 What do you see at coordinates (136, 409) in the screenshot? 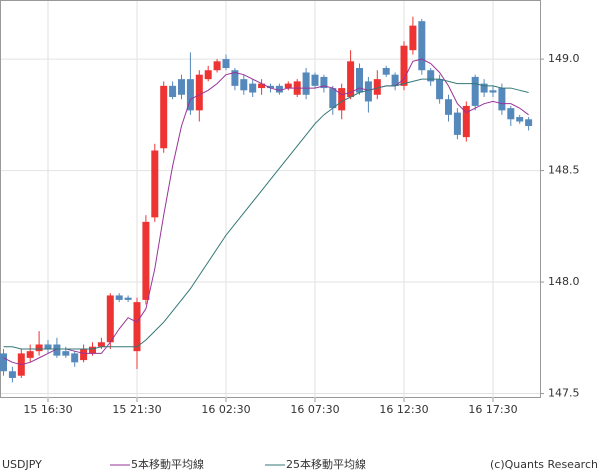
I see `x-tick-label: 15 21:30` at bounding box center [136, 409].